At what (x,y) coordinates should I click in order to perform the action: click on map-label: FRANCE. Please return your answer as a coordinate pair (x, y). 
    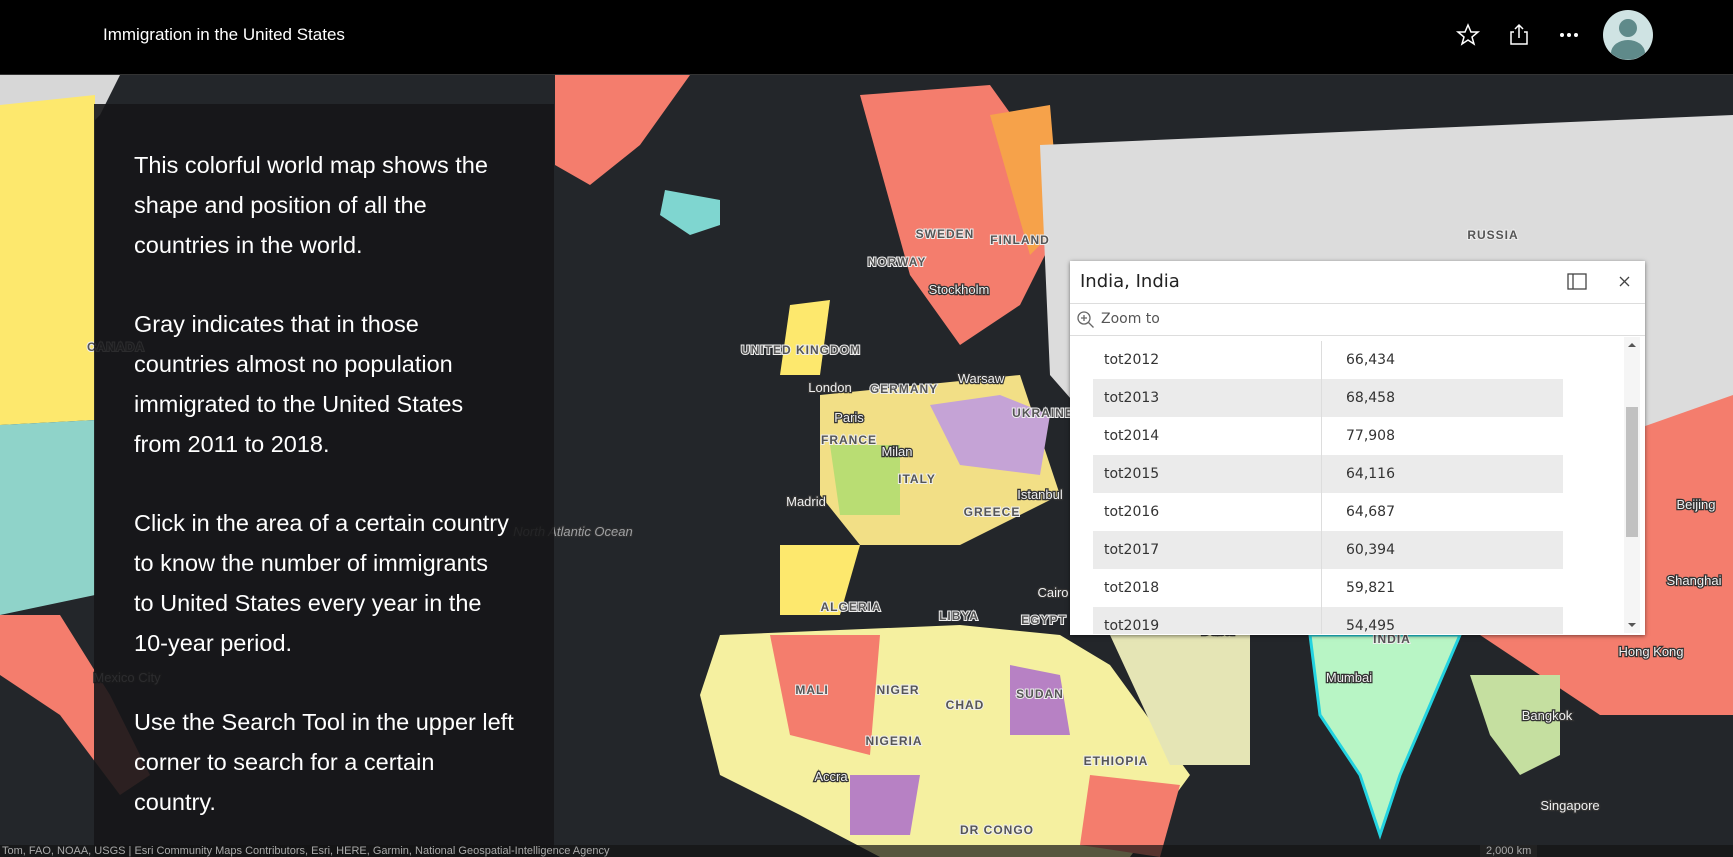
    Looking at the image, I should click on (849, 440).